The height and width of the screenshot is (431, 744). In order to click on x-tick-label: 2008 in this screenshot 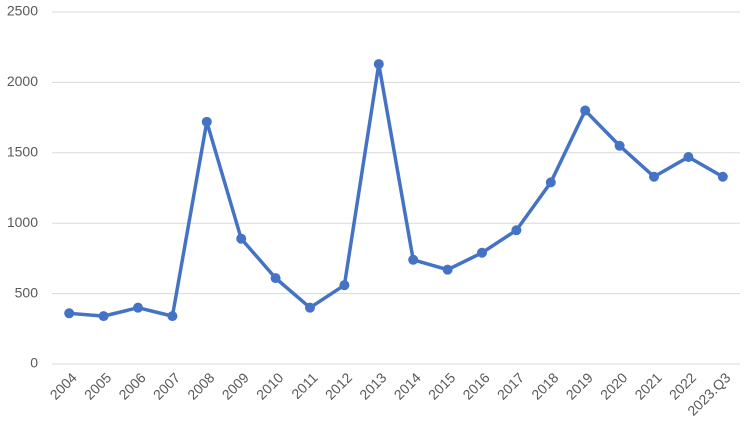, I will do `click(200, 385)`.